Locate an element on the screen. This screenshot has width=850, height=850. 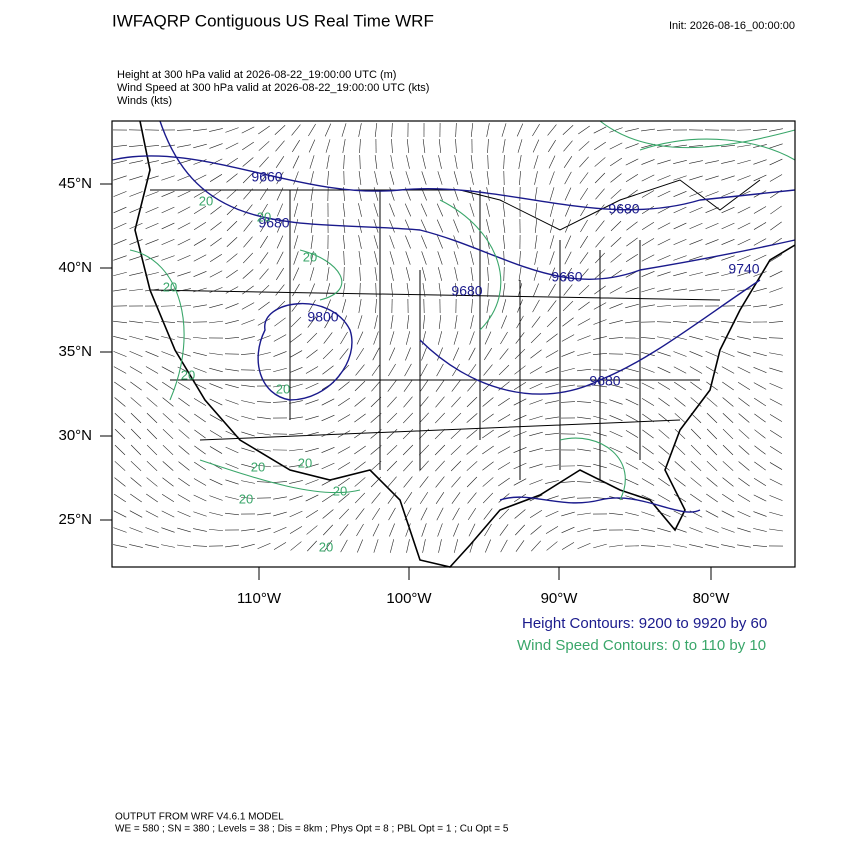
footer-line: OUTPUT FROM WRF V4.6.1 MODEL is located at coordinates (199, 817).